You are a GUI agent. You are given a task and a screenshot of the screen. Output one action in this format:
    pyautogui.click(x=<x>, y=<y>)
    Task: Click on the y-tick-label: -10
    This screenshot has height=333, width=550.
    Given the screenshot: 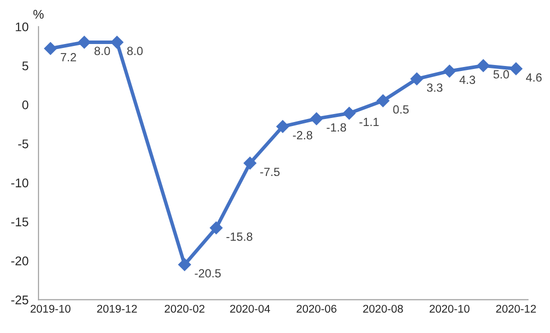 What is the action you would take?
    pyautogui.click(x=19, y=183)
    